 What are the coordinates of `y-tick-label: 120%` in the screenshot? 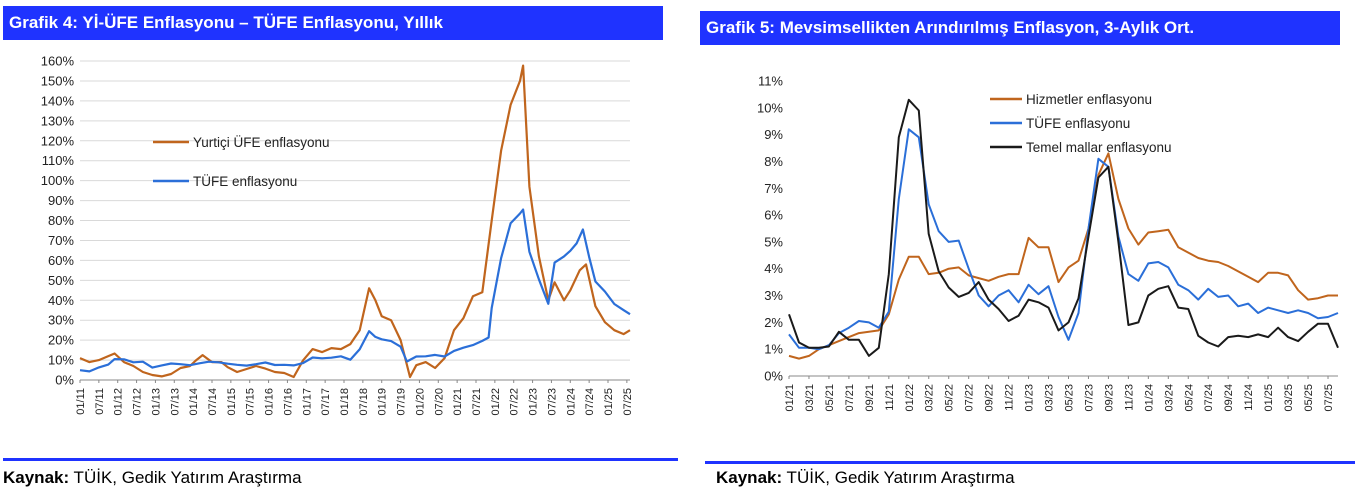 It's located at (58, 140).